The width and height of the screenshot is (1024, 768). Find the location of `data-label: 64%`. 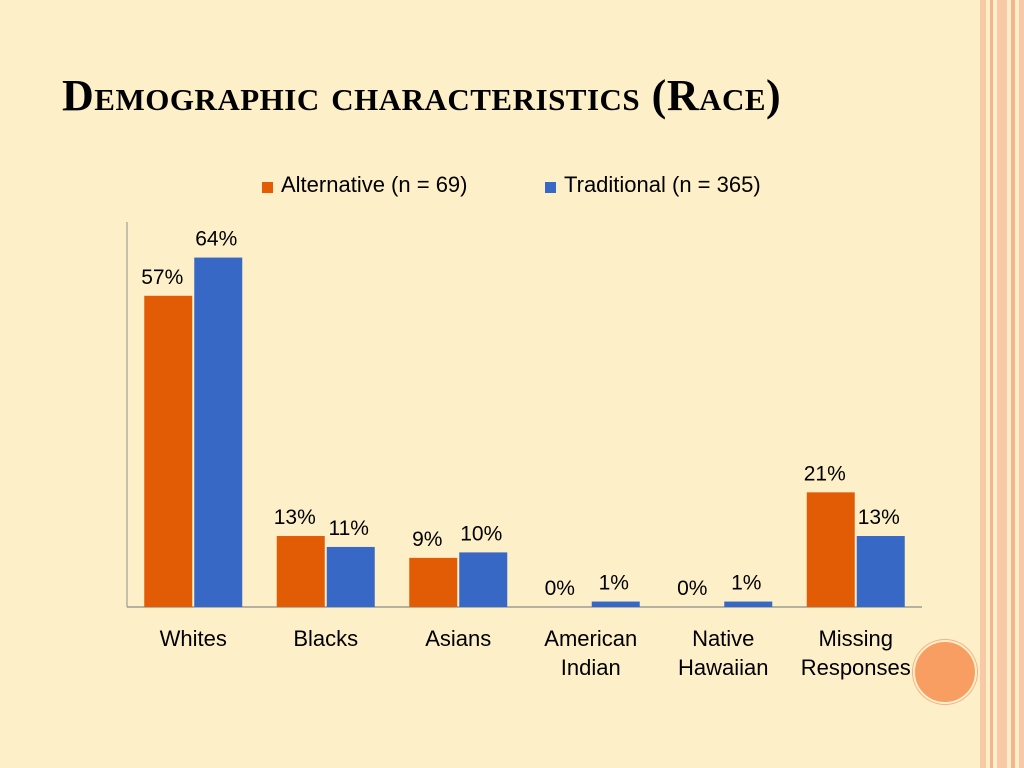

data-label: 64% is located at coordinates (216, 239).